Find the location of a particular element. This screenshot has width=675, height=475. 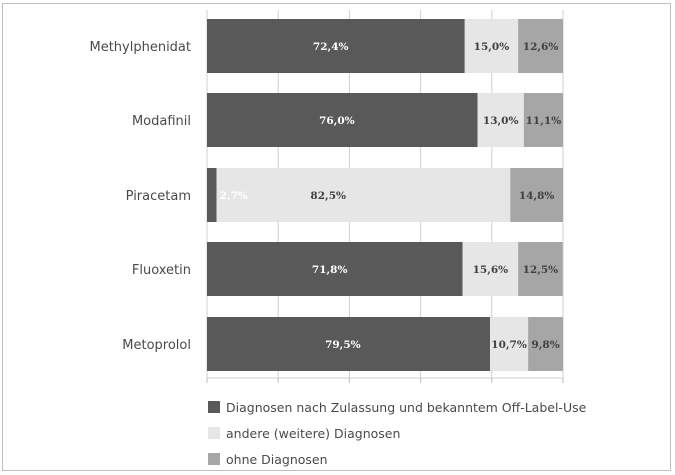

category-label-piracetam: Piracetam is located at coordinates (158, 196).